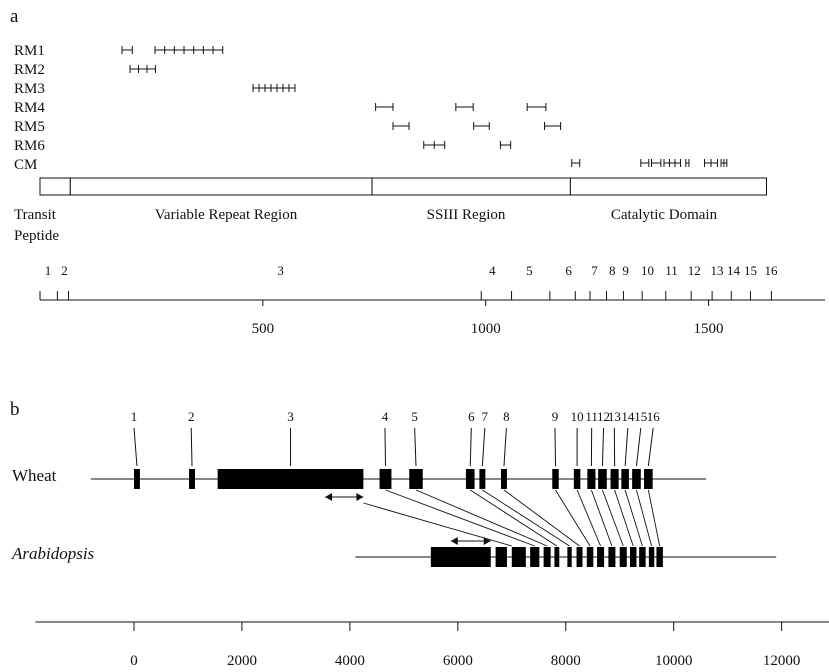 This screenshot has height=672, width=829. What do you see at coordinates (29, 89) in the screenshot?
I see `motif-label-rm3: RM3` at bounding box center [29, 89].